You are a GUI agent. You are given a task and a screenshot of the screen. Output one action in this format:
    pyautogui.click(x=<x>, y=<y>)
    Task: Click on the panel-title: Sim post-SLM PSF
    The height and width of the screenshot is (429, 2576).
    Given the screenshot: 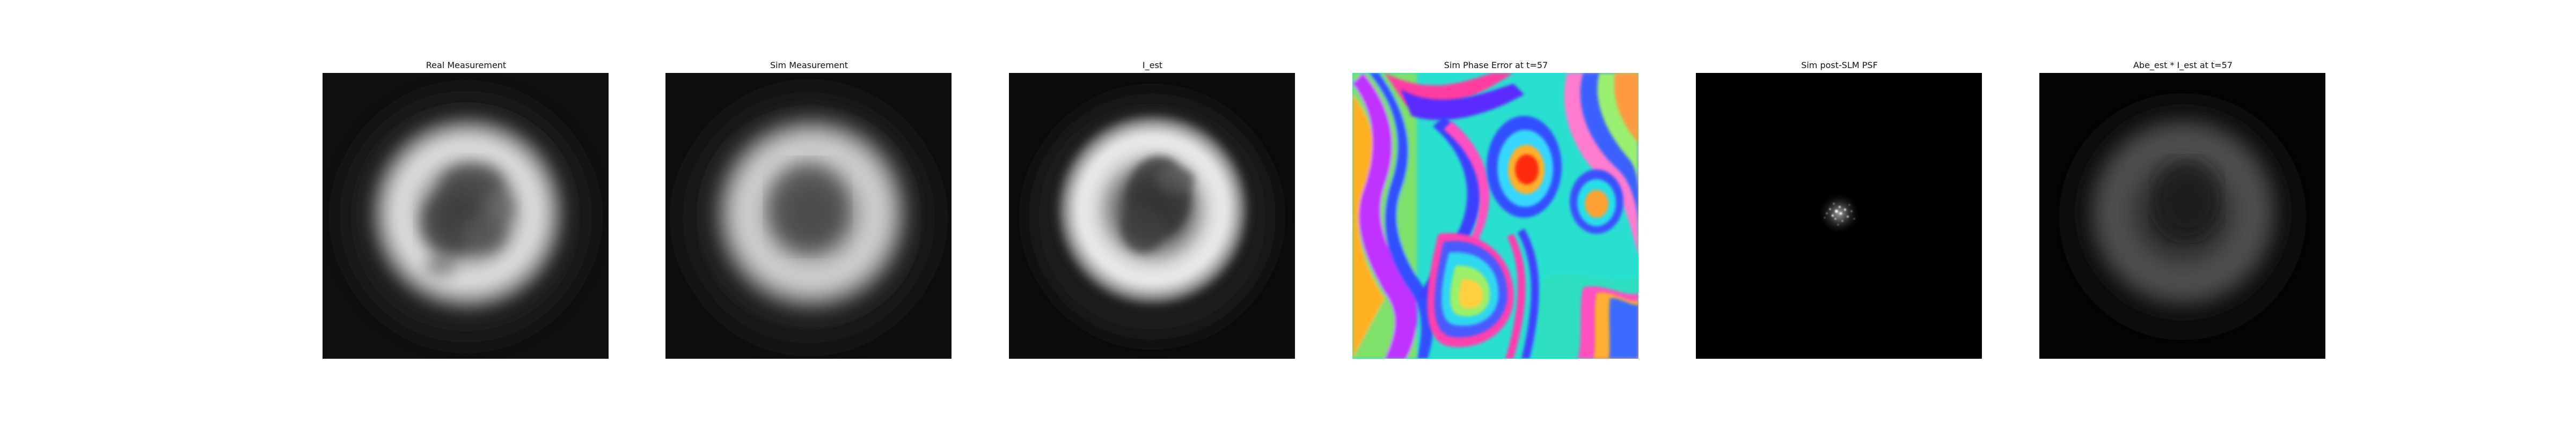 What is the action you would take?
    pyautogui.click(x=1839, y=65)
    